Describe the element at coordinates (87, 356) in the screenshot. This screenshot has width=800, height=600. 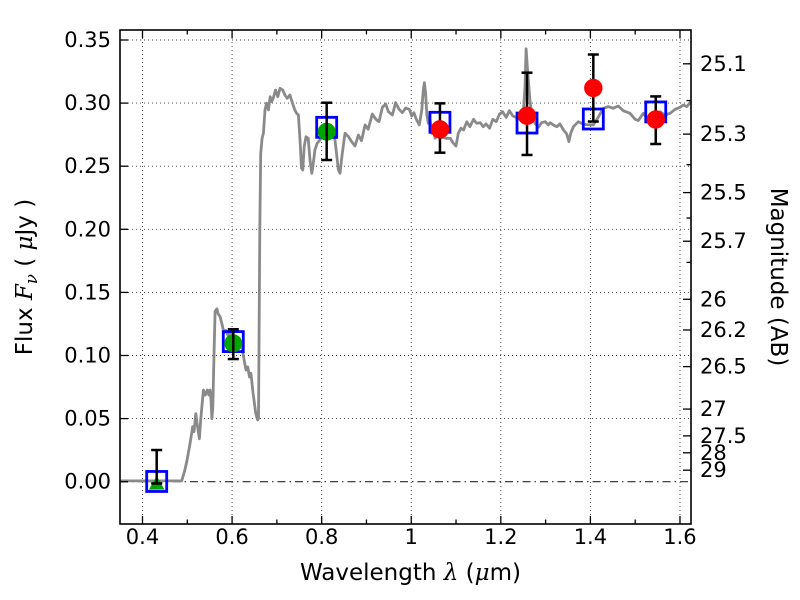
I see `y-left-tick-label: 0.10` at that location.